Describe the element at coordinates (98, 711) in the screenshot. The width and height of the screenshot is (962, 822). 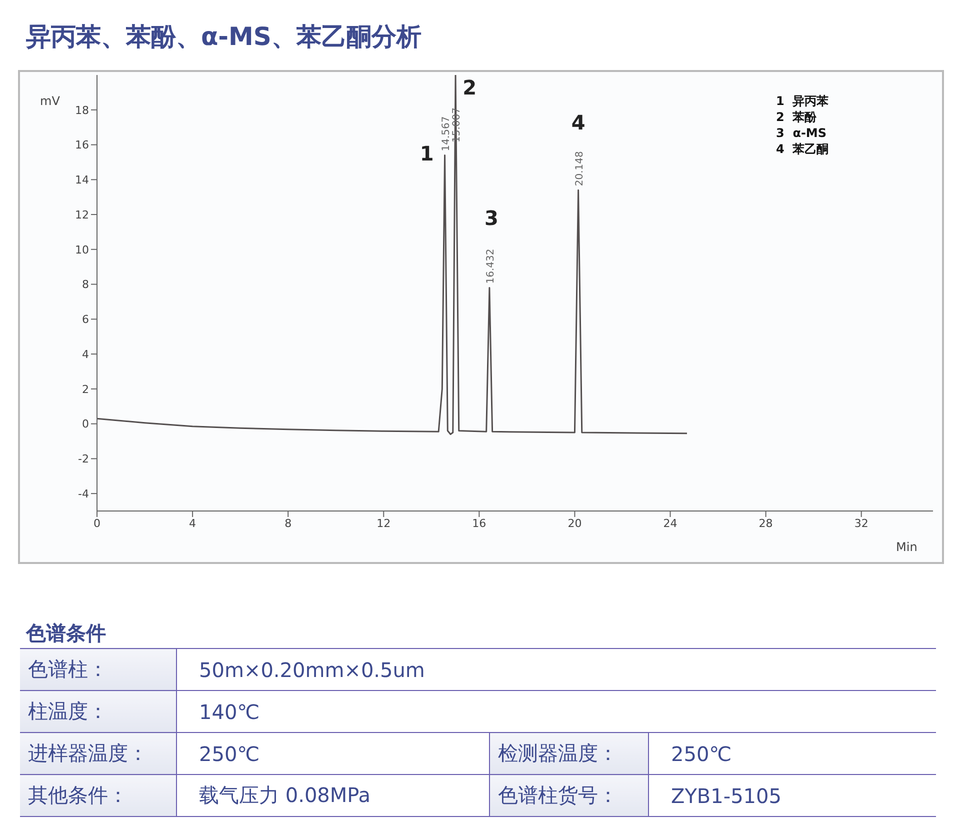
I see `text: 柱温度：` at that location.